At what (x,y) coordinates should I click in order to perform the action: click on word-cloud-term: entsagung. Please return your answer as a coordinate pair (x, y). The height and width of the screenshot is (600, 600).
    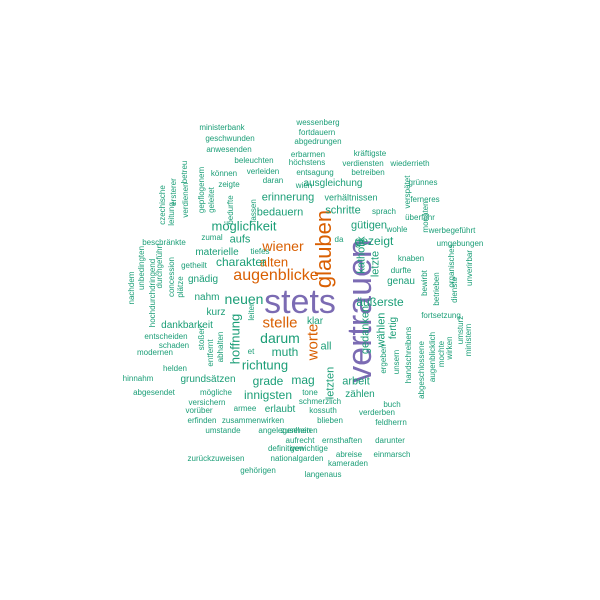
    Looking at the image, I should click on (315, 172).